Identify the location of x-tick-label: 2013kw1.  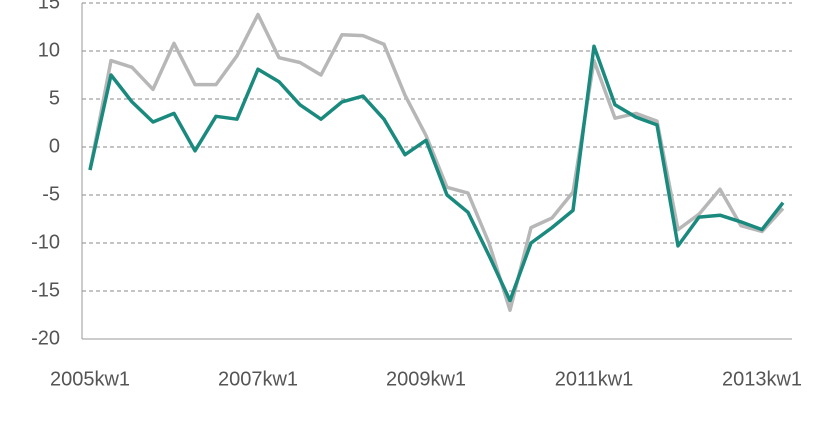
(762, 379).